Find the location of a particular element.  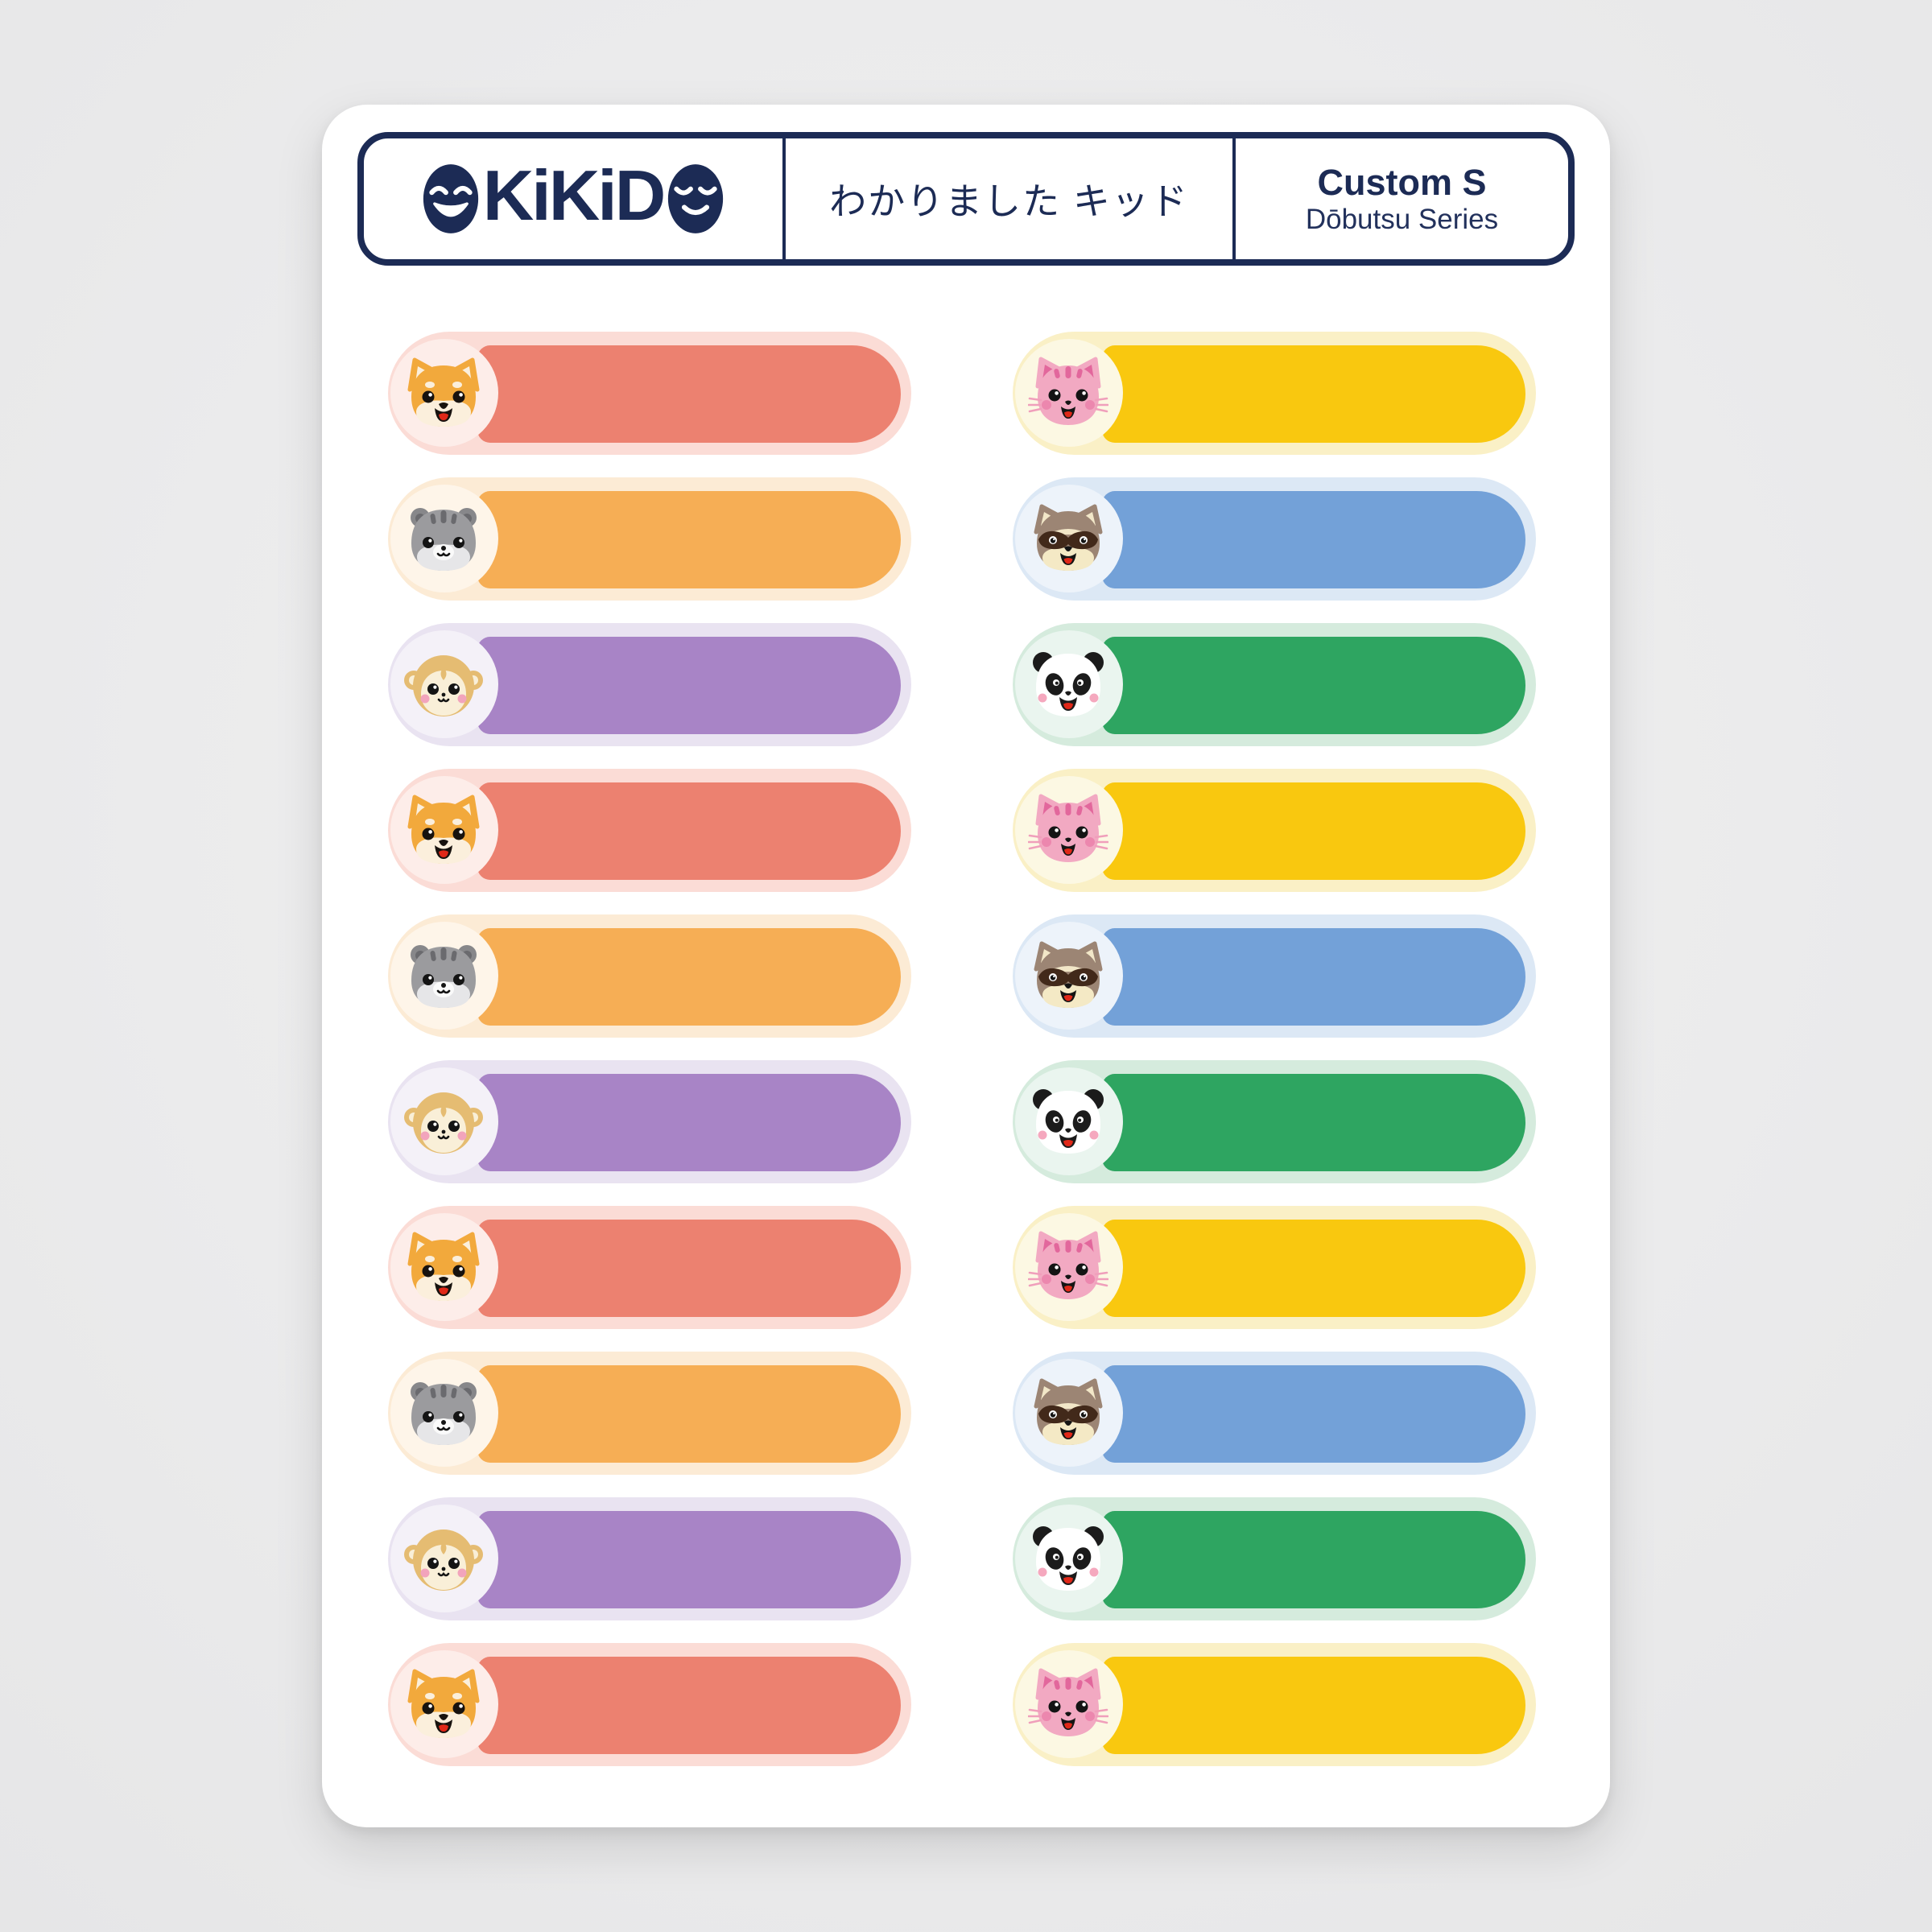

brand-logo: KiKiD is located at coordinates (573, 198).